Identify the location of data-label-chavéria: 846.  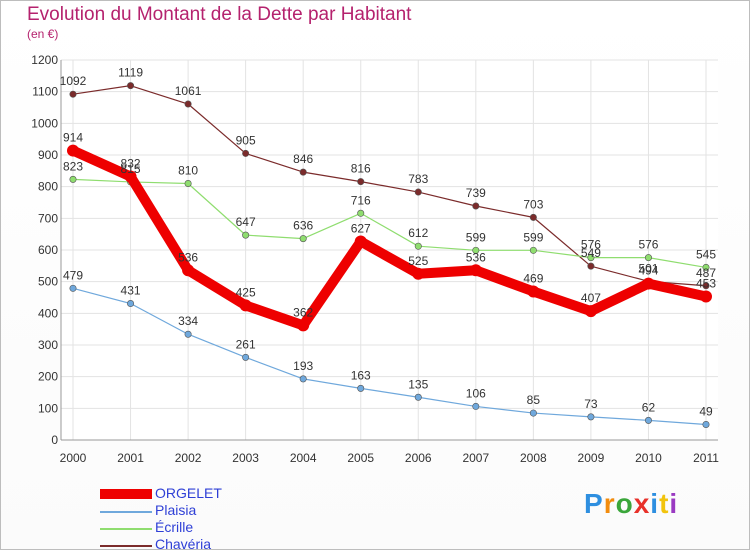
(303, 159).